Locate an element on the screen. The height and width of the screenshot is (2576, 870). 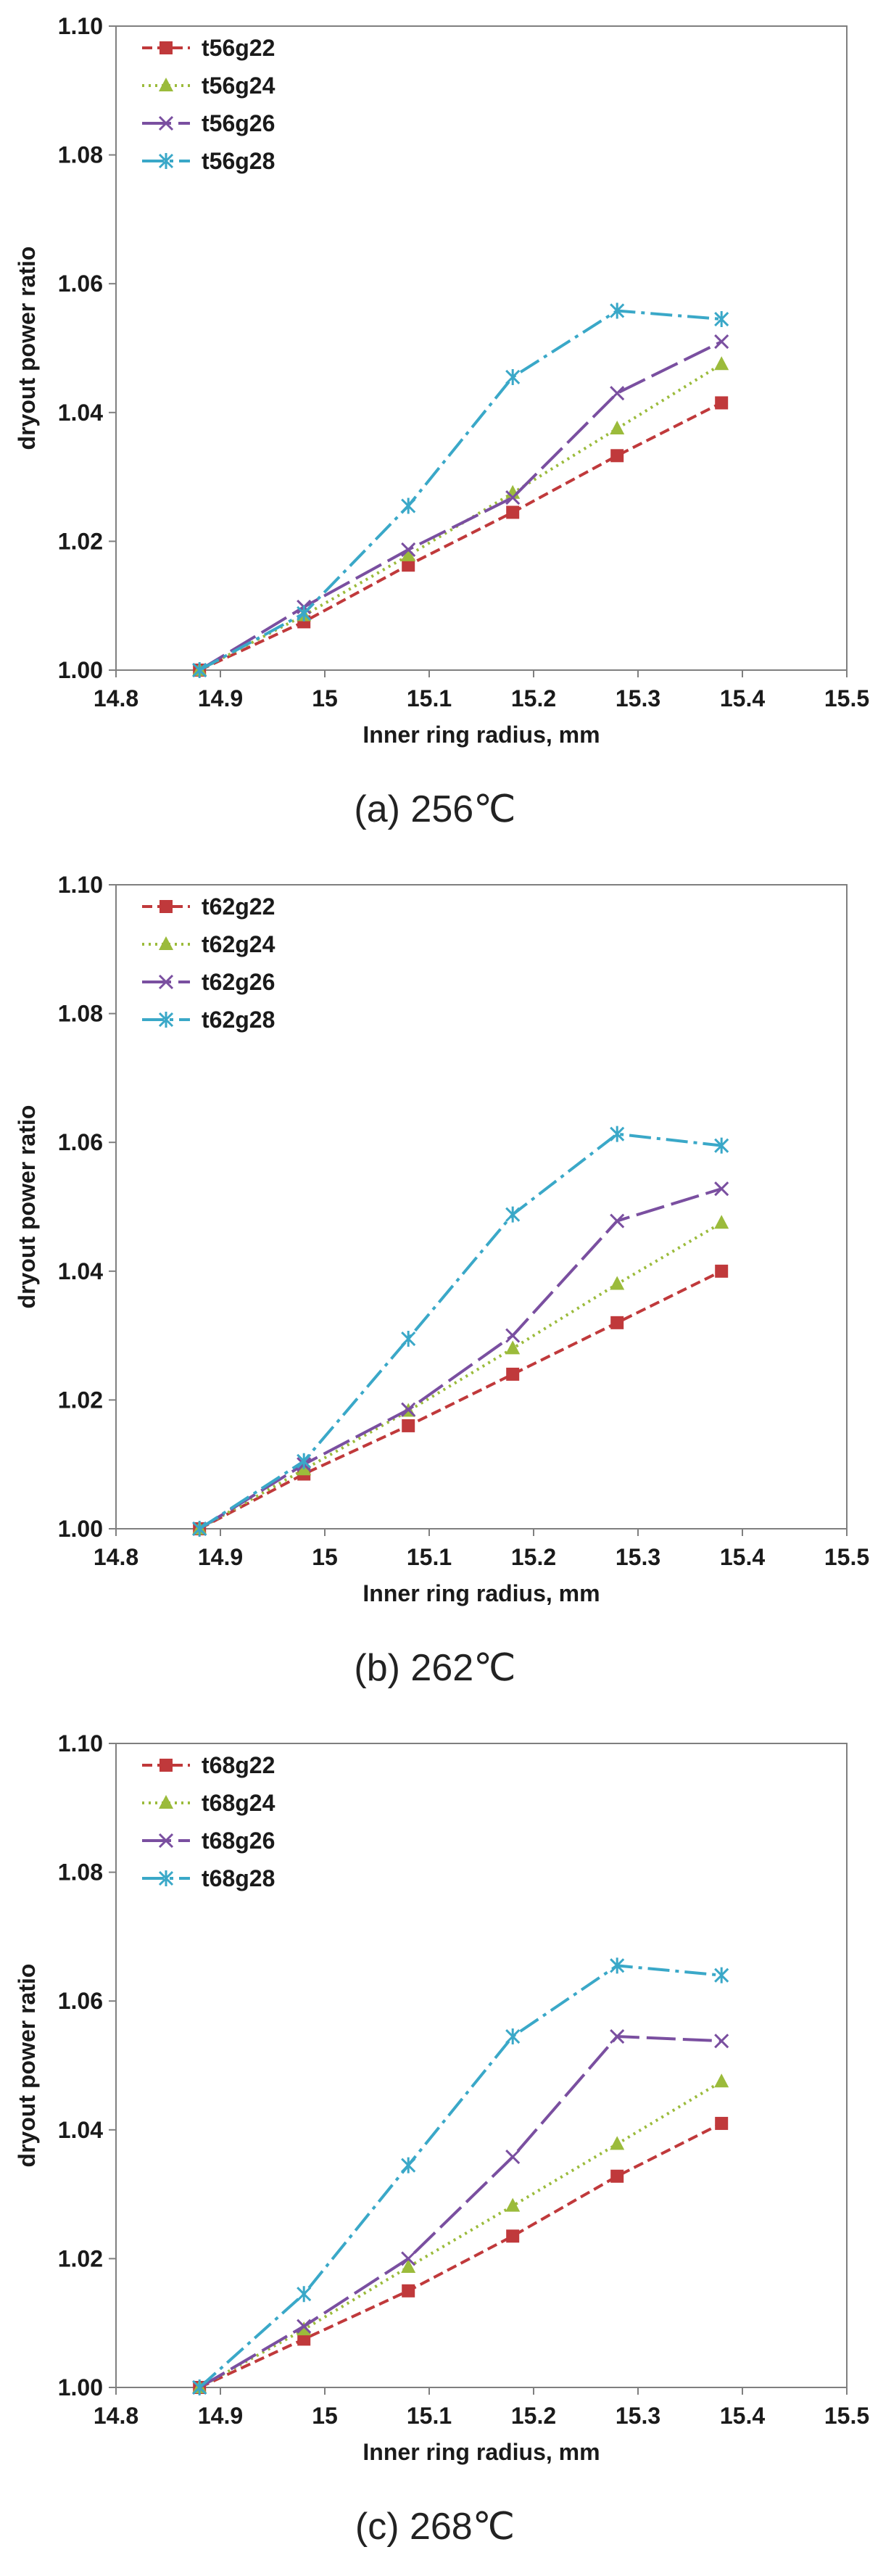
legend-item: t68g22 is located at coordinates (208, 1765).